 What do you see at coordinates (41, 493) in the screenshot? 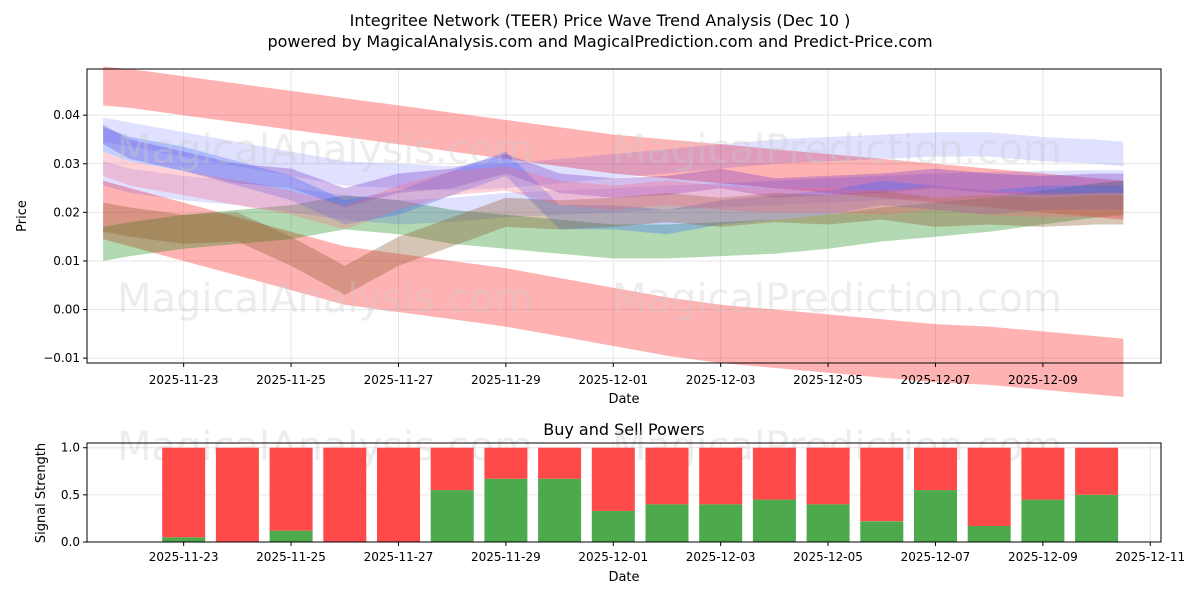
I see `signal-y-axis-label: Signal Strength` at bounding box center [41, 493].